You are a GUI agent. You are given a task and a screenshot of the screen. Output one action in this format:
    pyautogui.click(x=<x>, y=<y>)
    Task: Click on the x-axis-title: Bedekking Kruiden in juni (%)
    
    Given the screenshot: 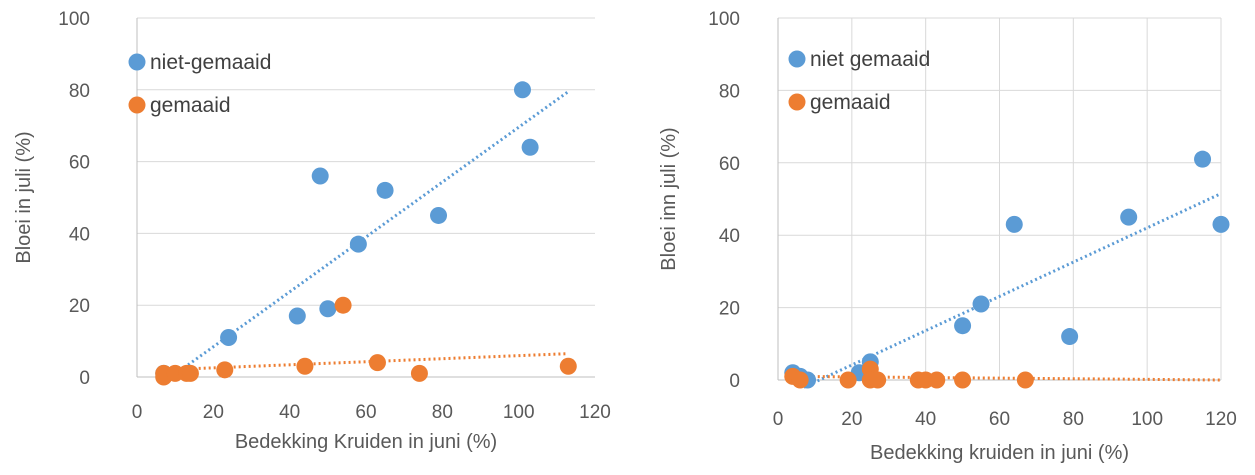 What is the action you would take?
    pyautogui.click(x=366, y=442)
    